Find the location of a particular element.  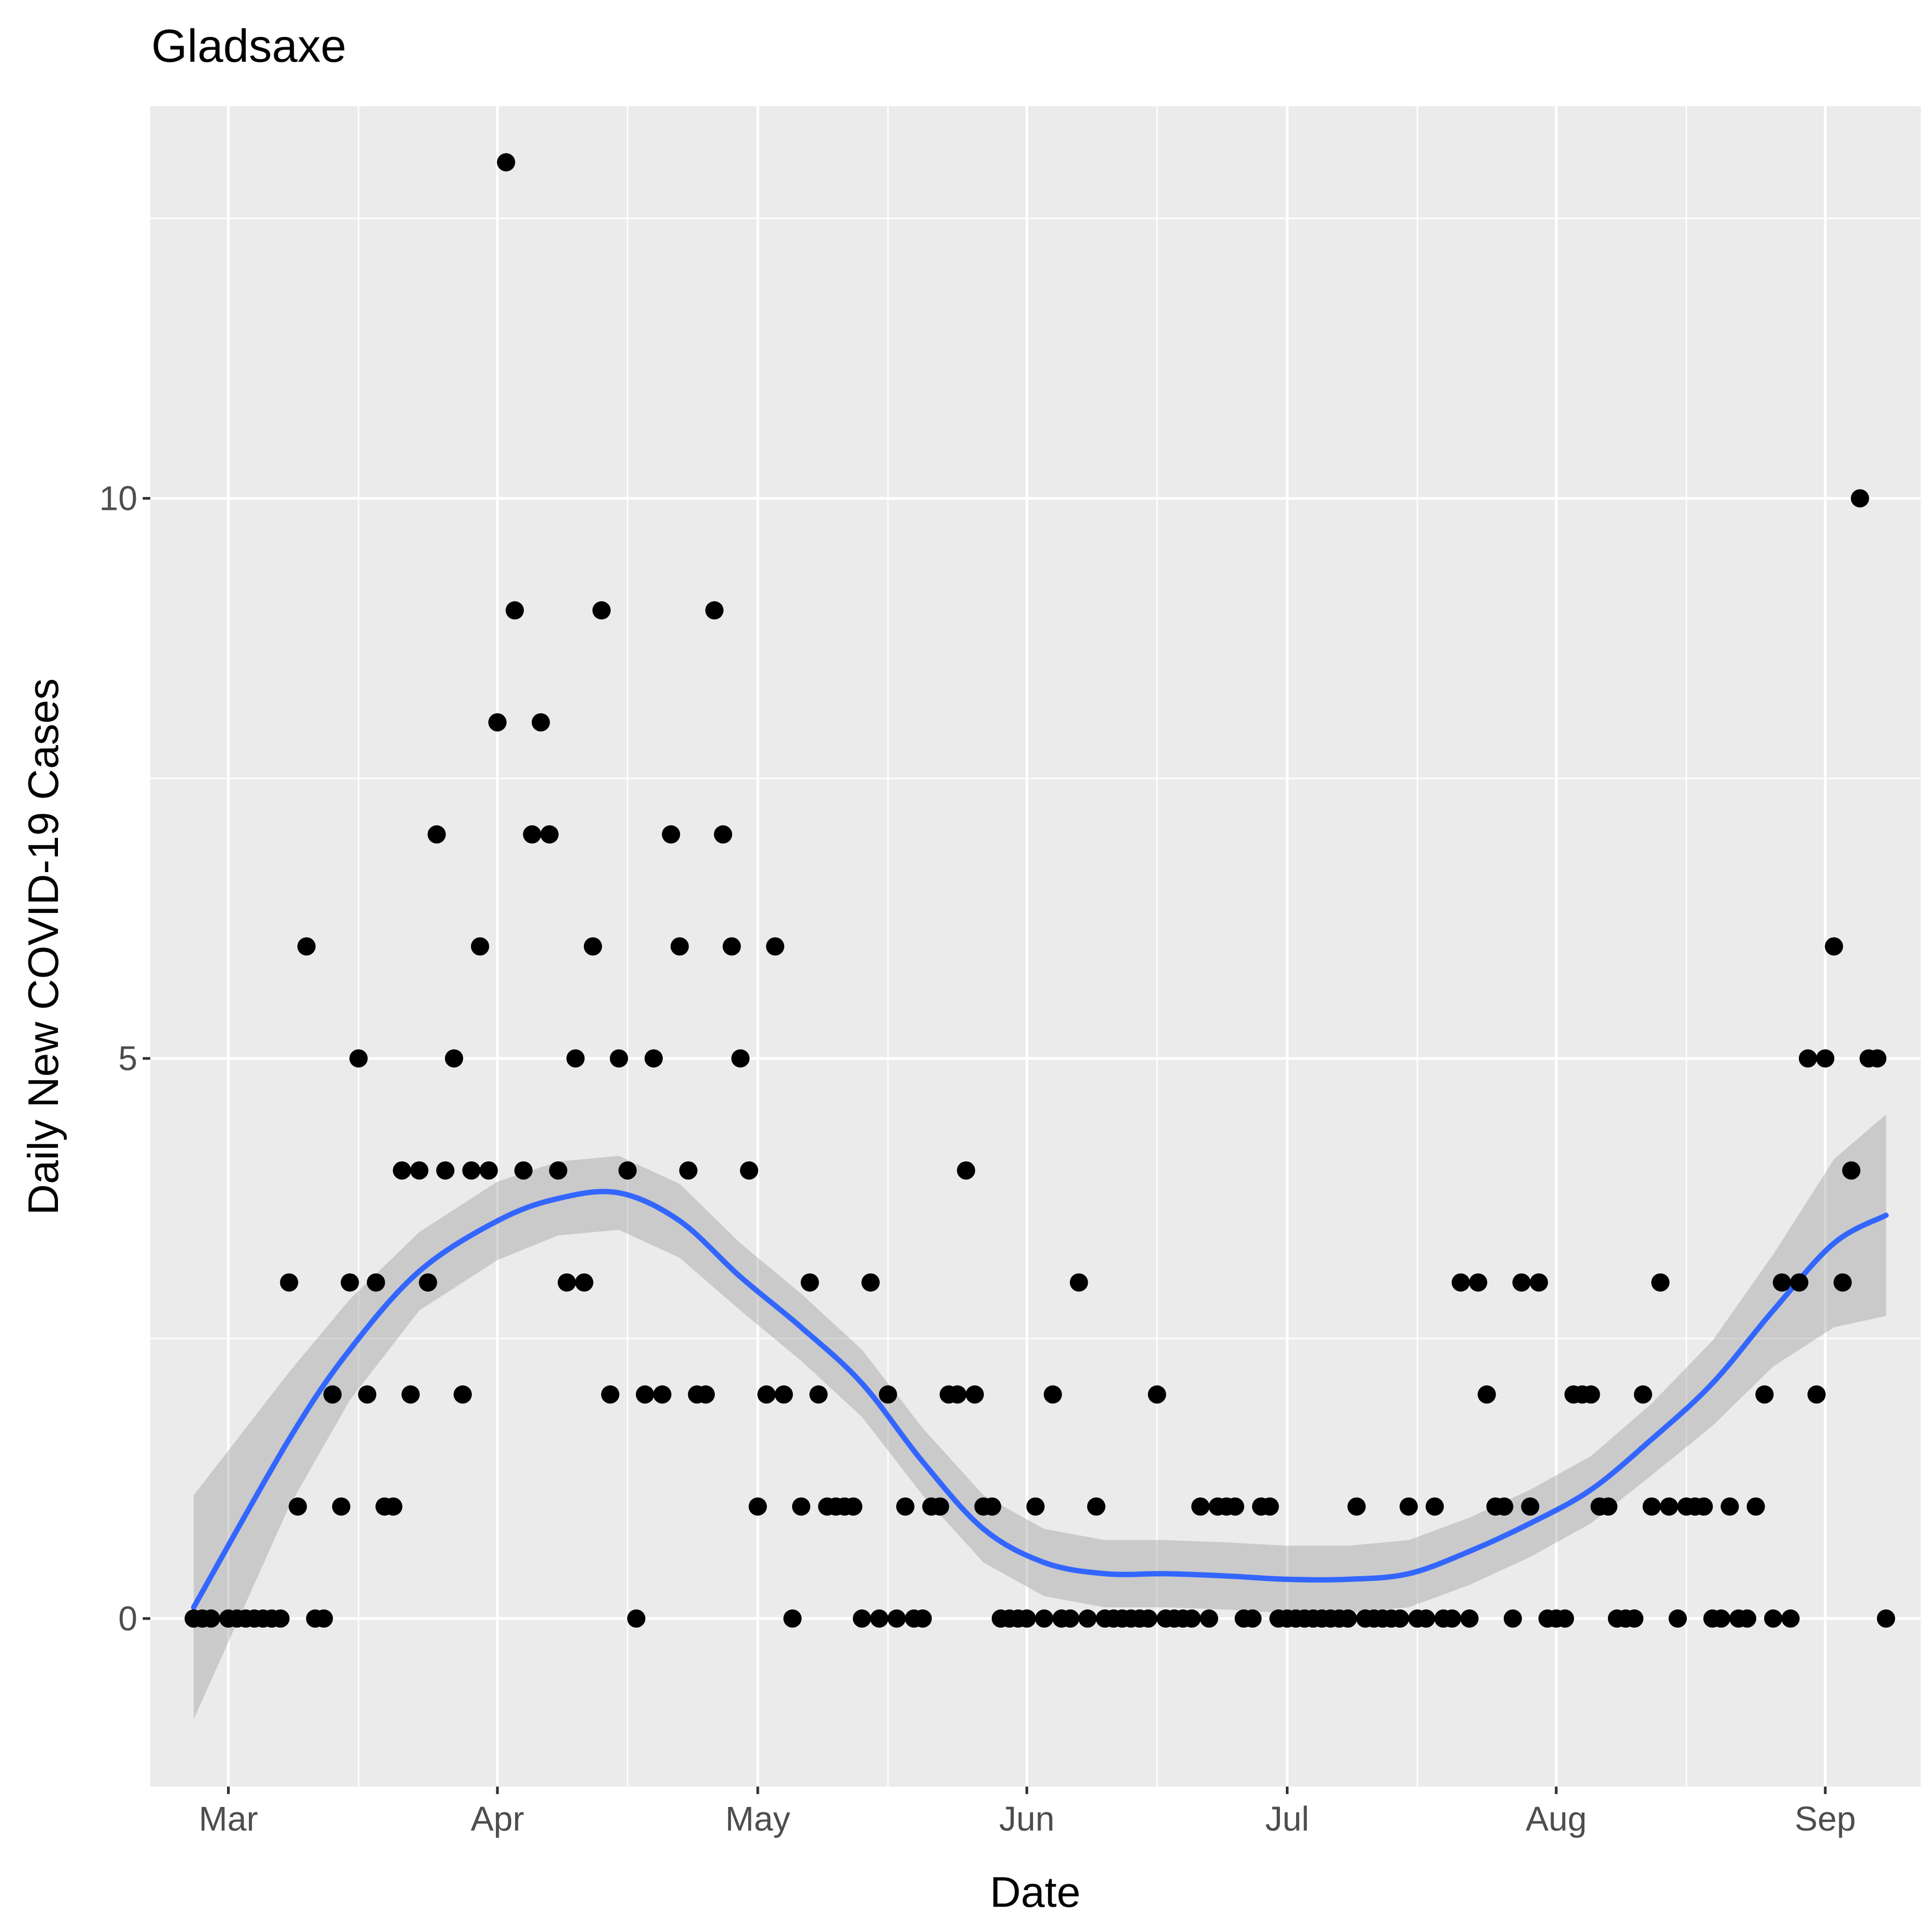

y-tick-label: 0 is located at coordinates (127, 1618).